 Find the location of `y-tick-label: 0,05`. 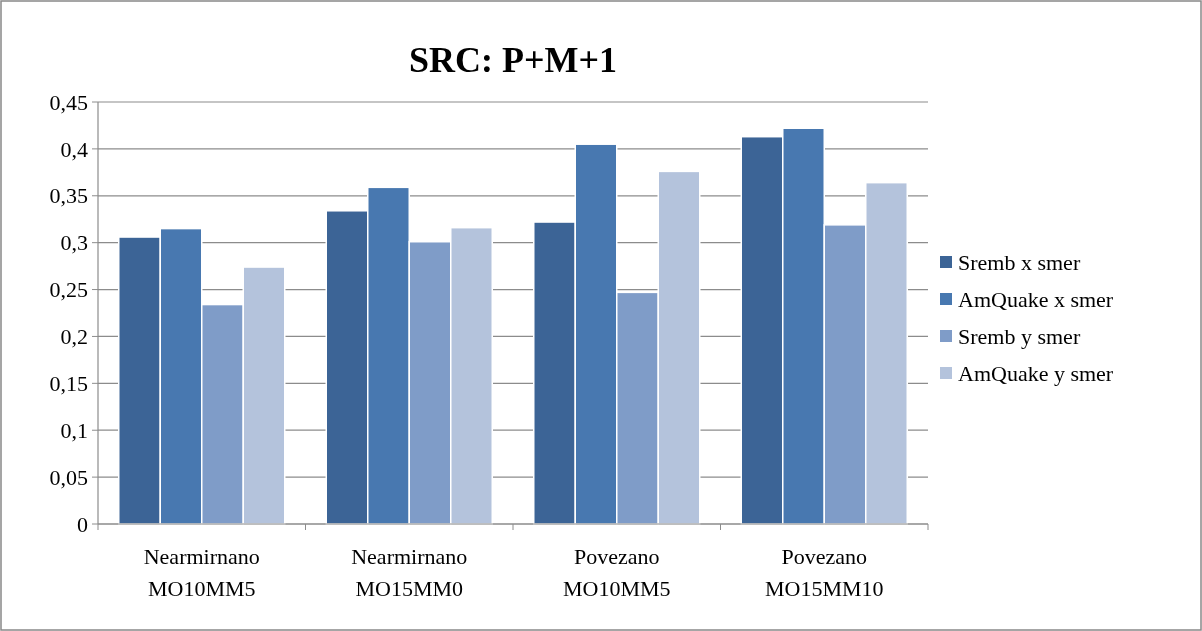

y-tick-label: 0,05 is located at coordinates (68, 477).